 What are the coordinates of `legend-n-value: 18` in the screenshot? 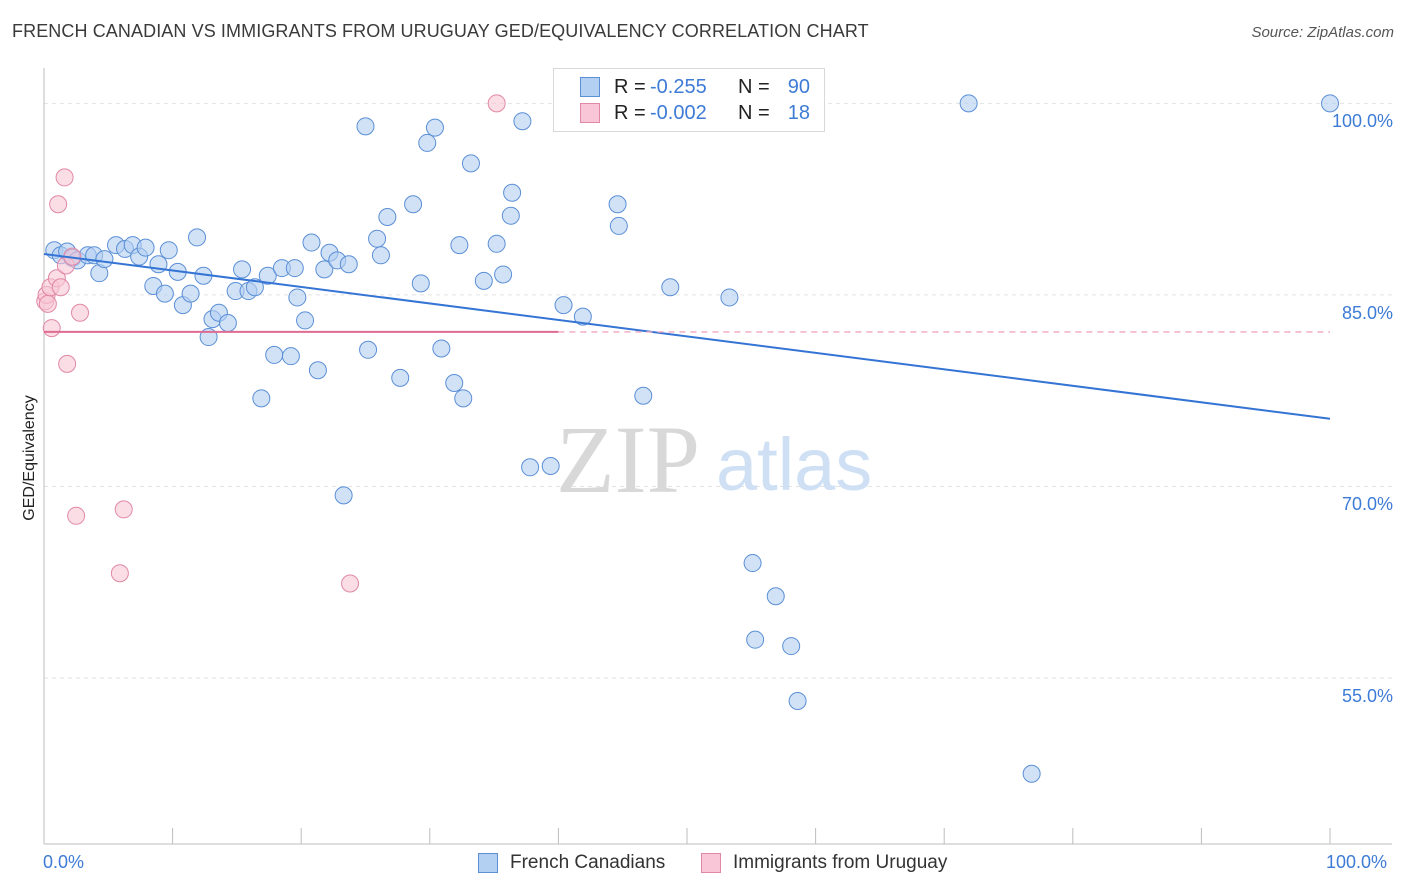 It's located at (798, 112).